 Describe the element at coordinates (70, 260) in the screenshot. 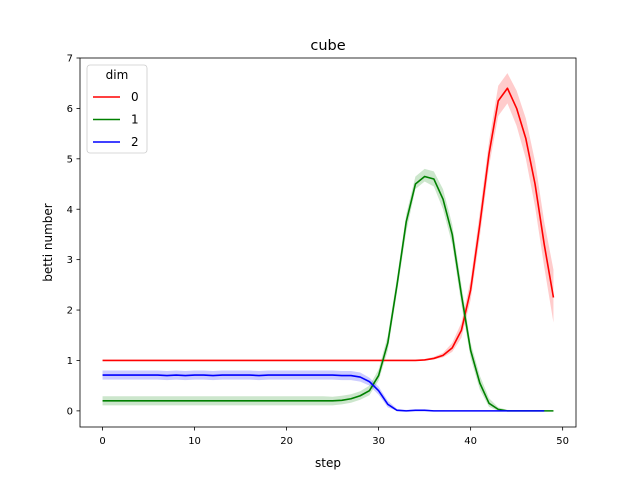

I see `y-tick-label: 3` at that location.